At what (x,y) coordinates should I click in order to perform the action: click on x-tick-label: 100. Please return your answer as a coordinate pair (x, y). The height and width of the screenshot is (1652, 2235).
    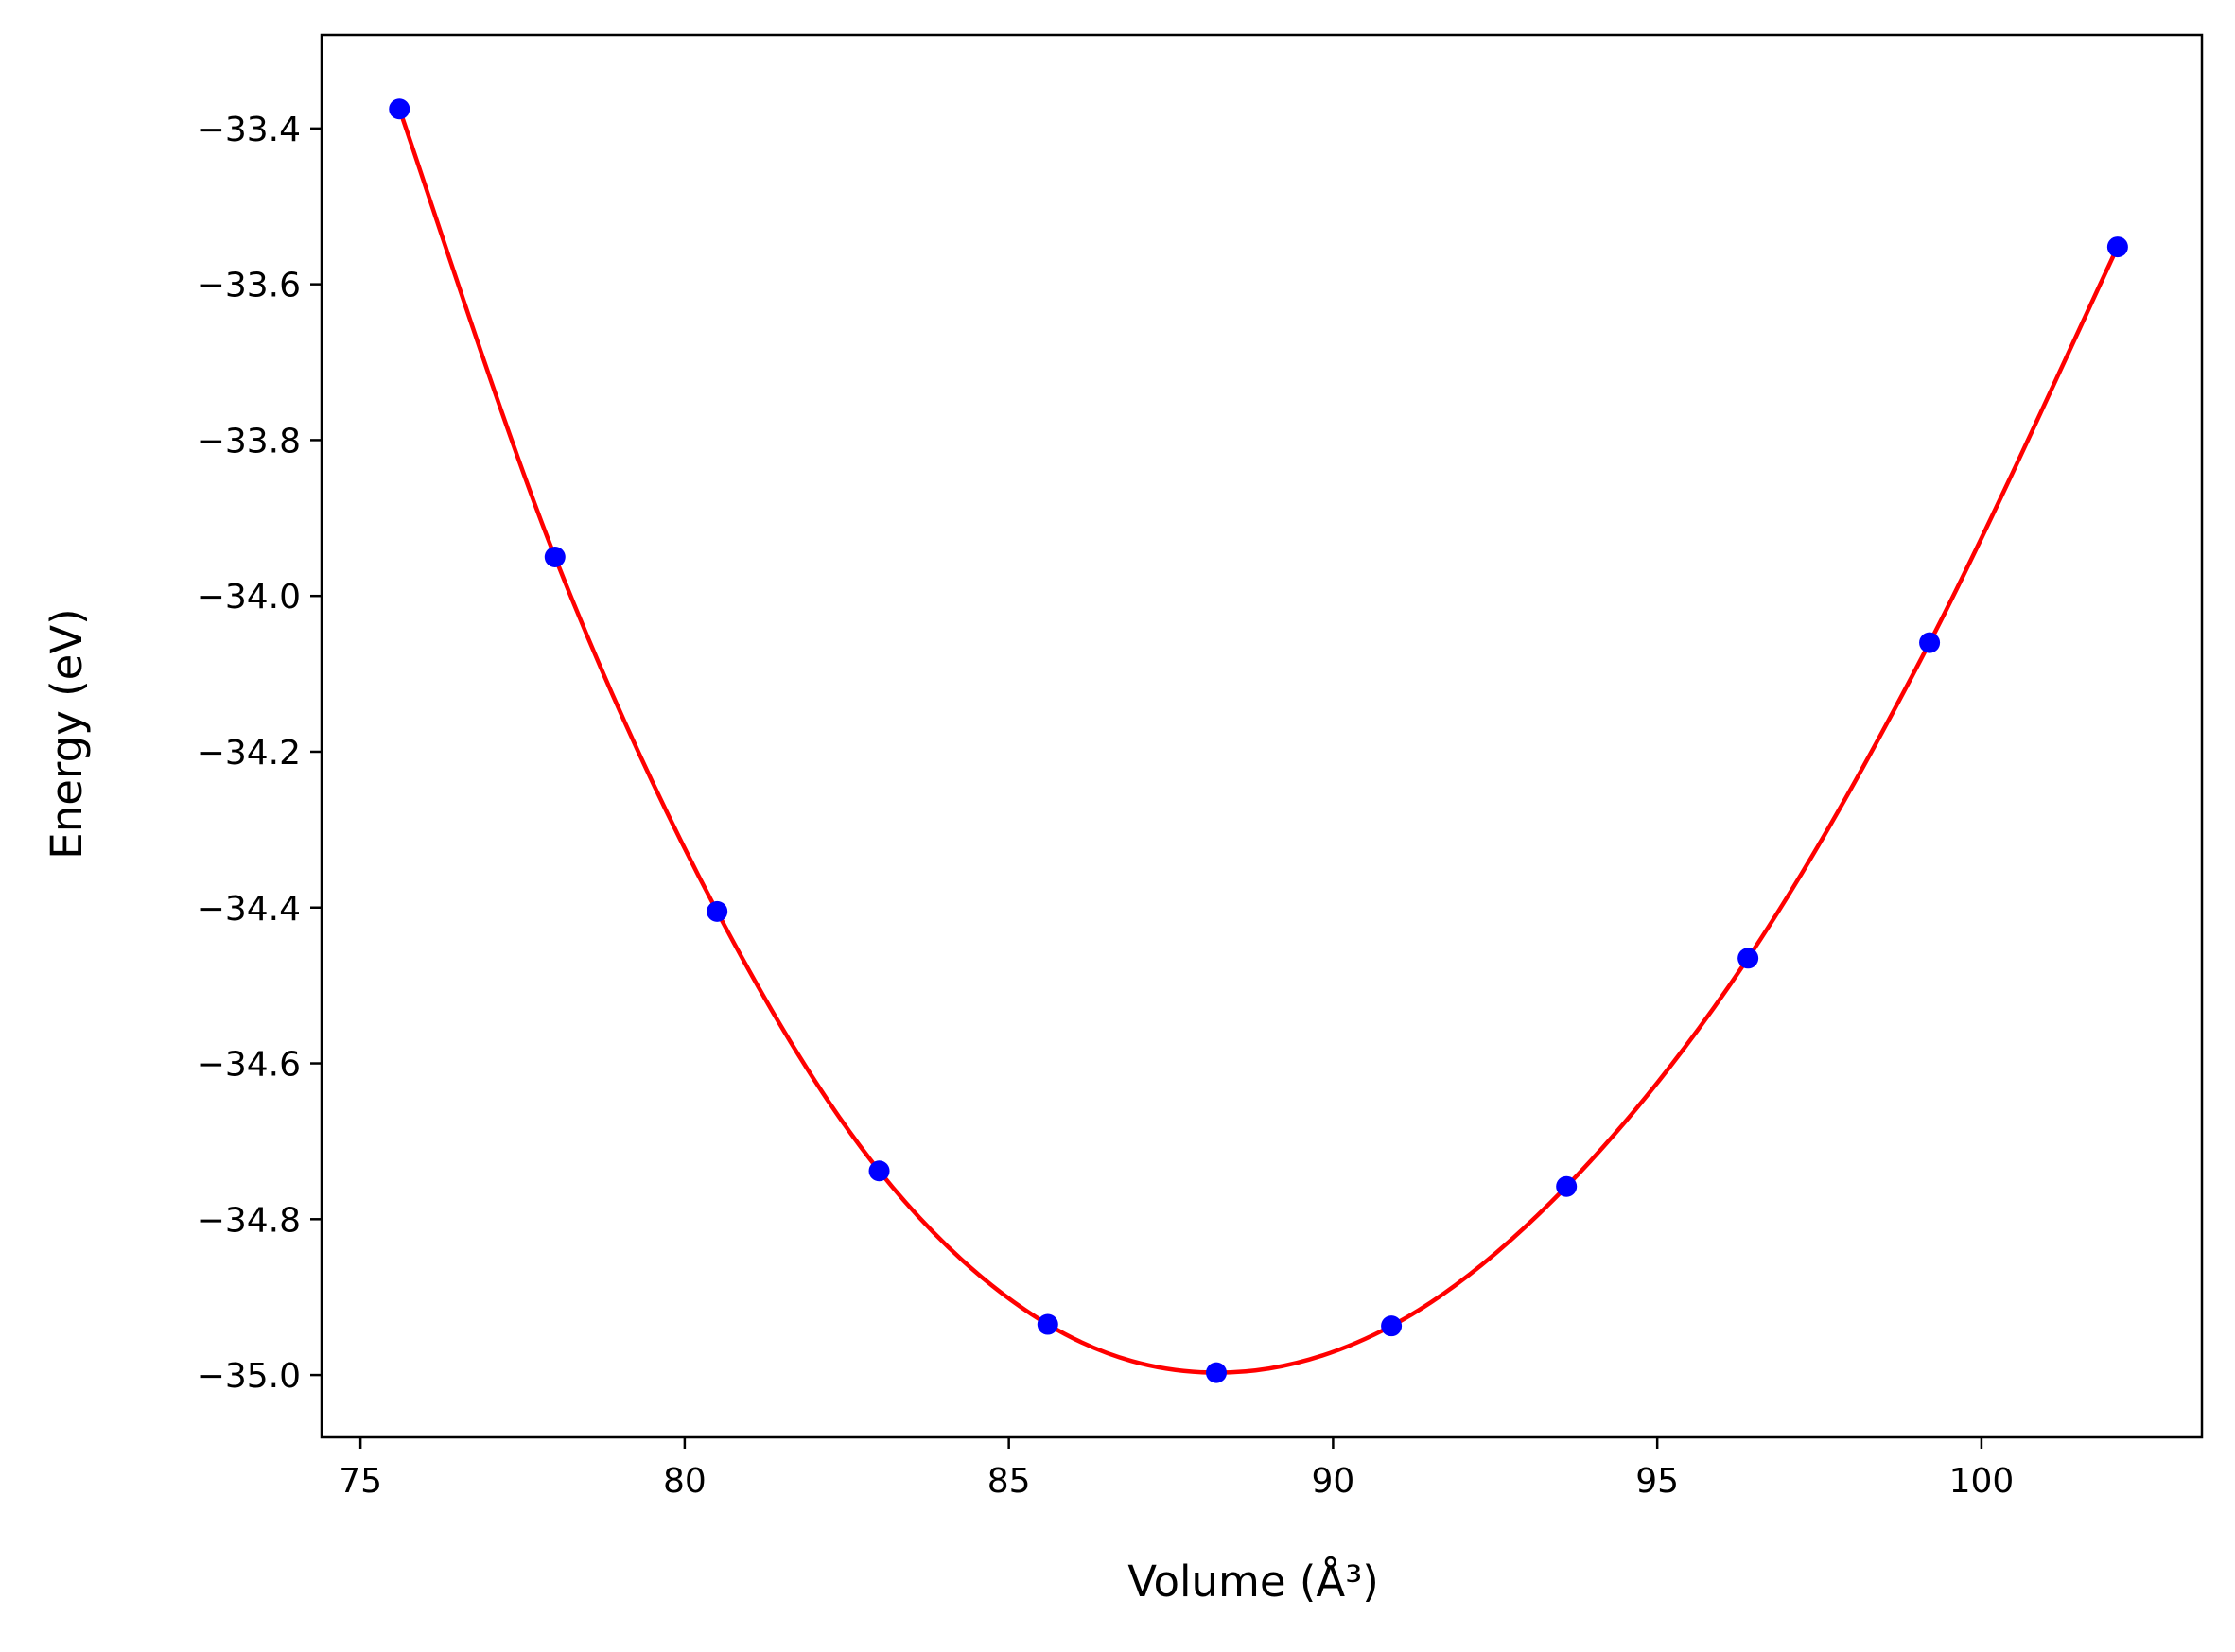
    Looking at the image, I should click on (1982, 1482).